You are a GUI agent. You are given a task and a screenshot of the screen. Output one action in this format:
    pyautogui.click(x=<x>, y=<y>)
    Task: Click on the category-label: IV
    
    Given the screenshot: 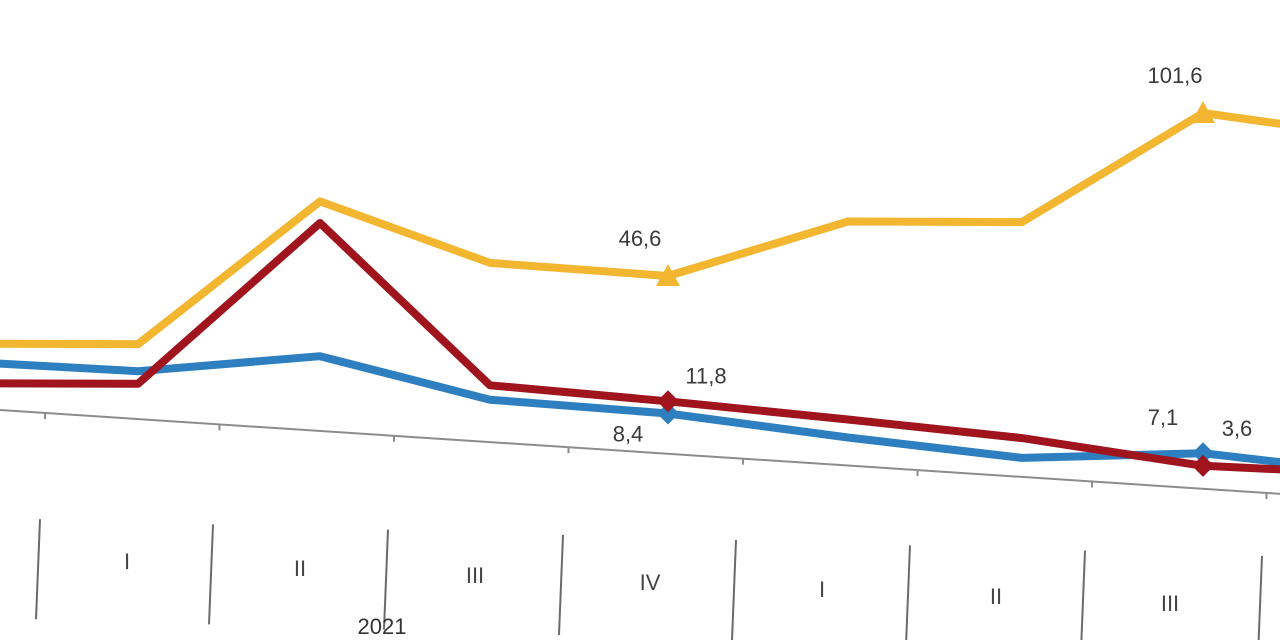 What is the action you would take?
    pyautogui.click(x=650, y=582)
    